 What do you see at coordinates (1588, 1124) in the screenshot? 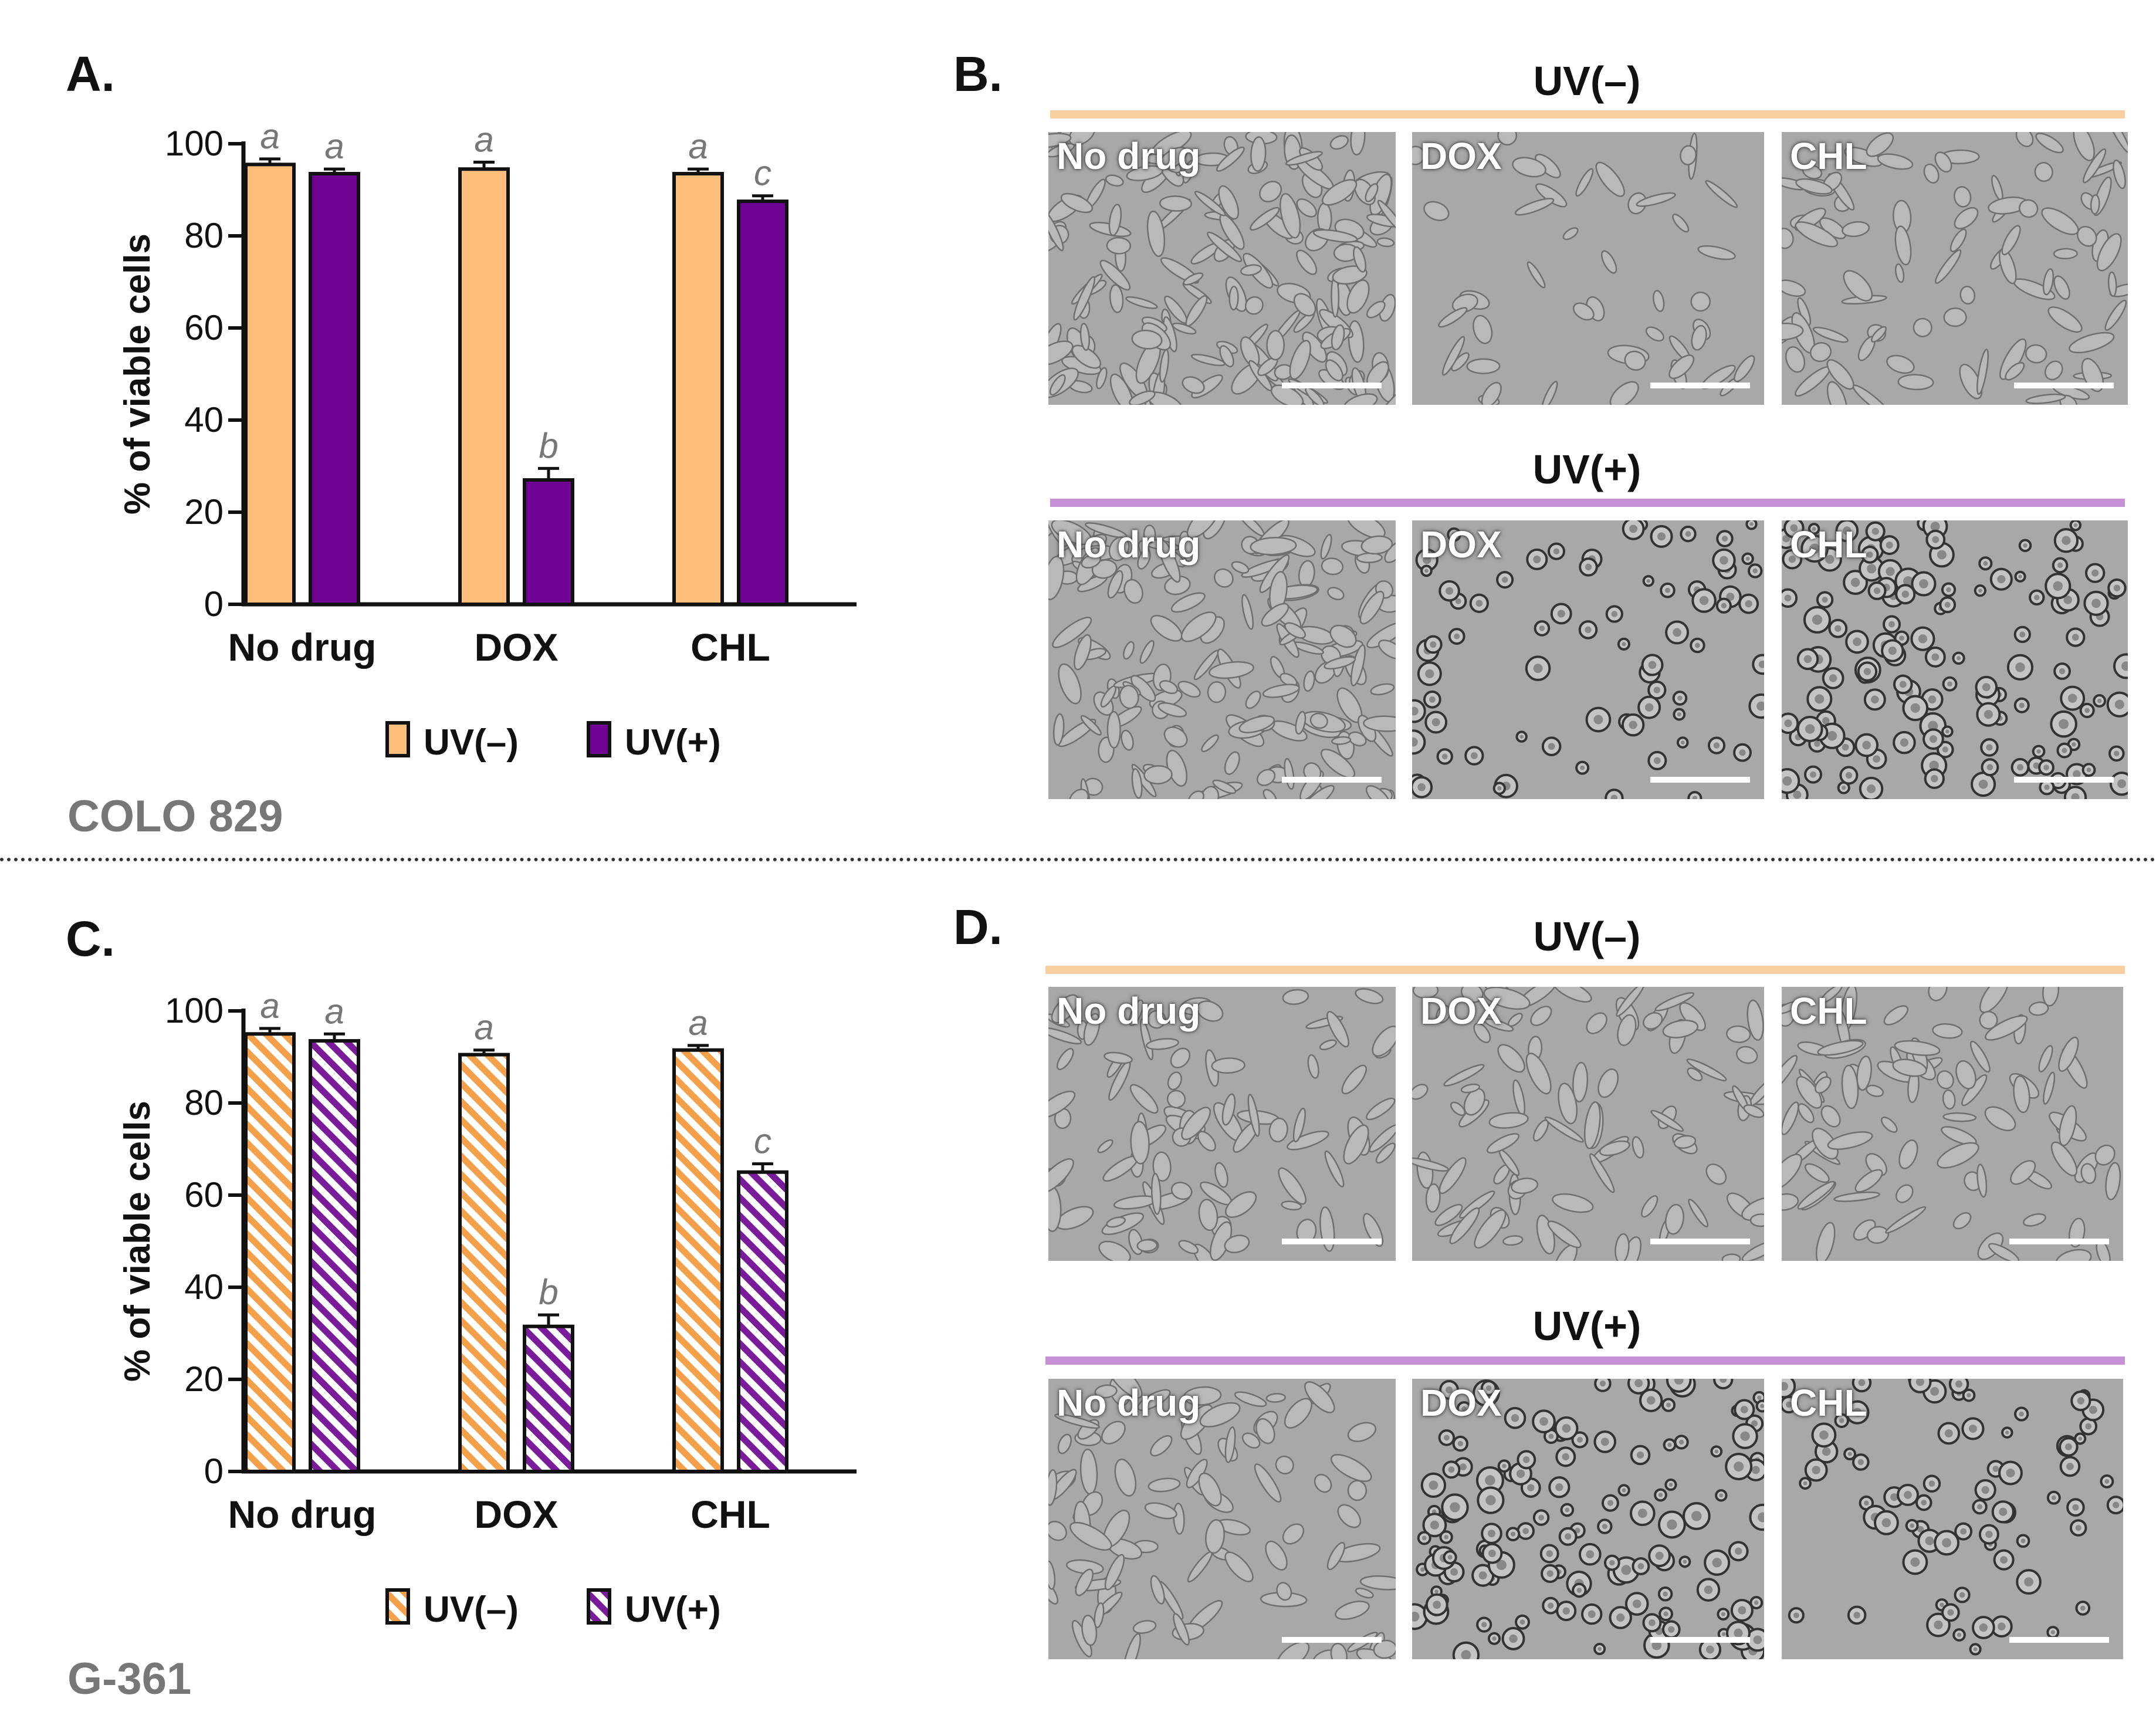
I see `micrograph-d-uvminus-dox: DOX` at bounding box center [1588, 1124].